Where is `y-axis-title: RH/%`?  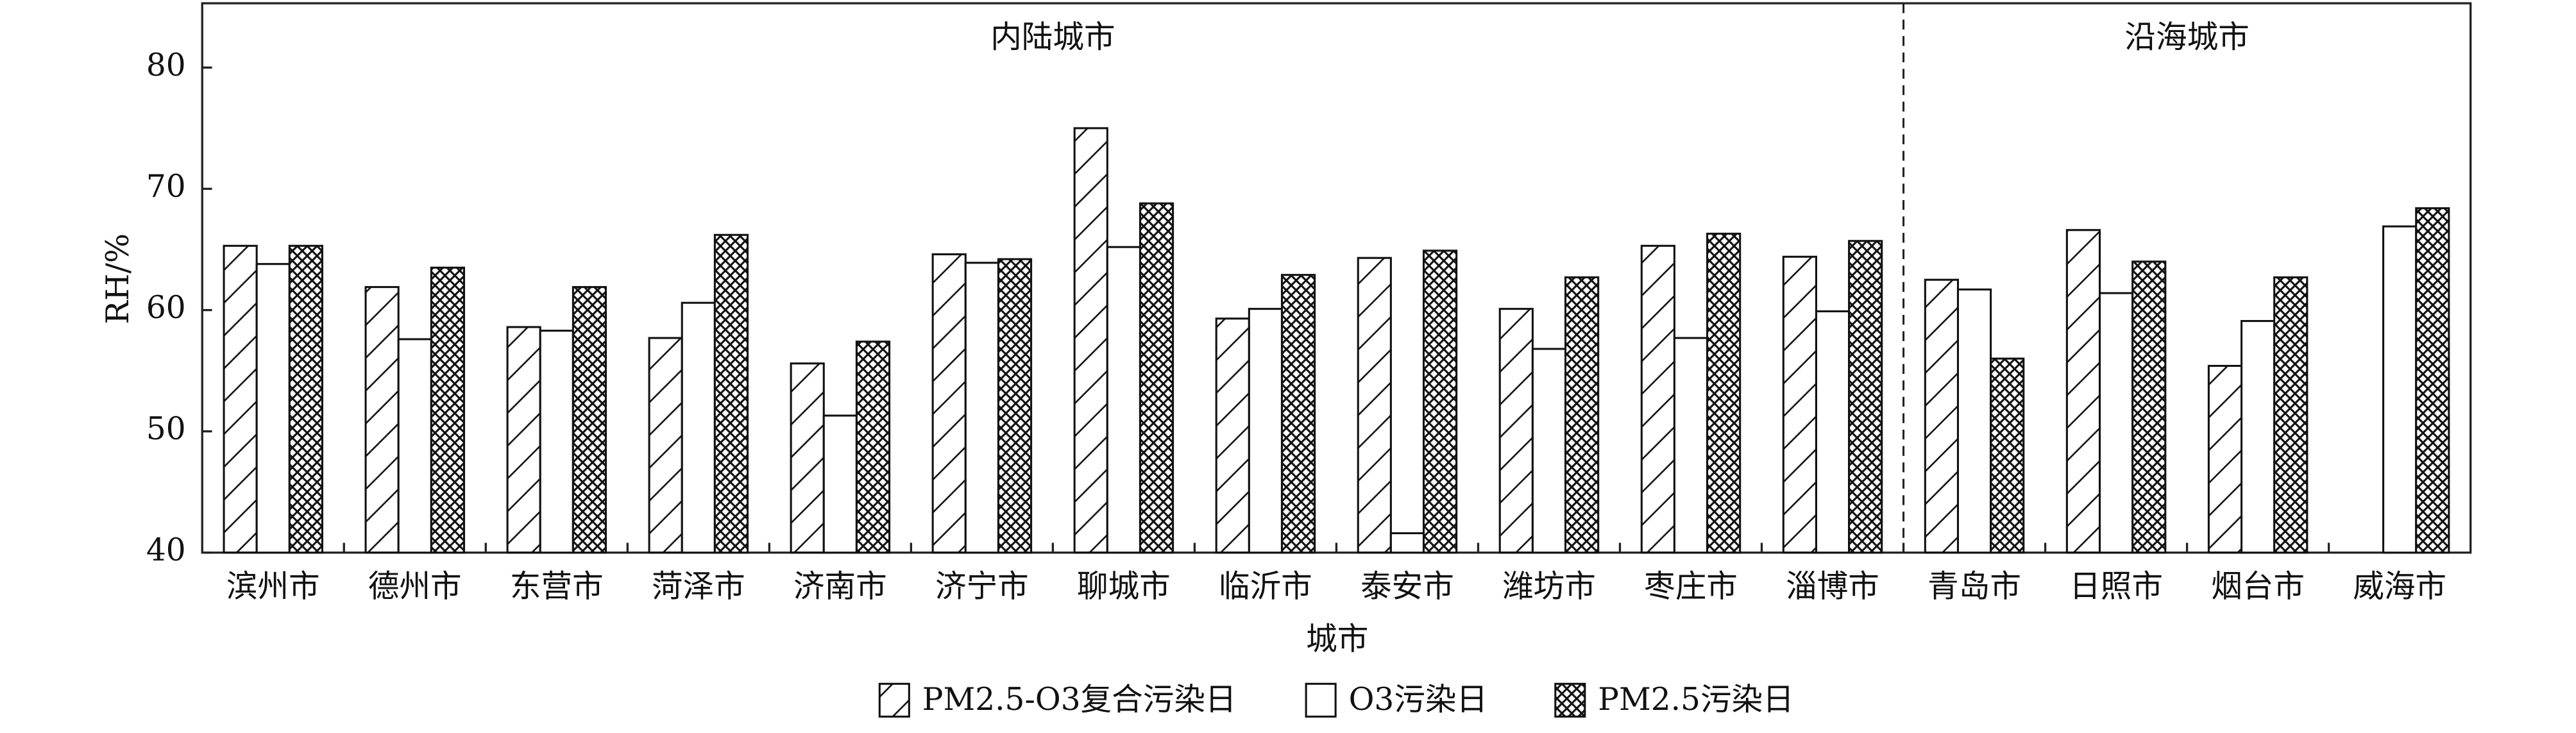 y-axis-title: RH/% is located at coordinates (118, 278).